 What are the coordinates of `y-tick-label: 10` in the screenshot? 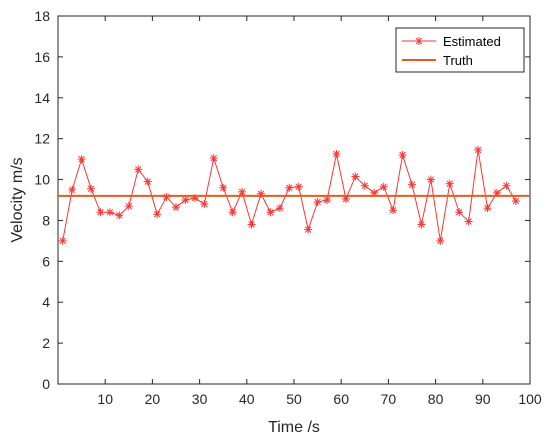 It's located at (42, 180).